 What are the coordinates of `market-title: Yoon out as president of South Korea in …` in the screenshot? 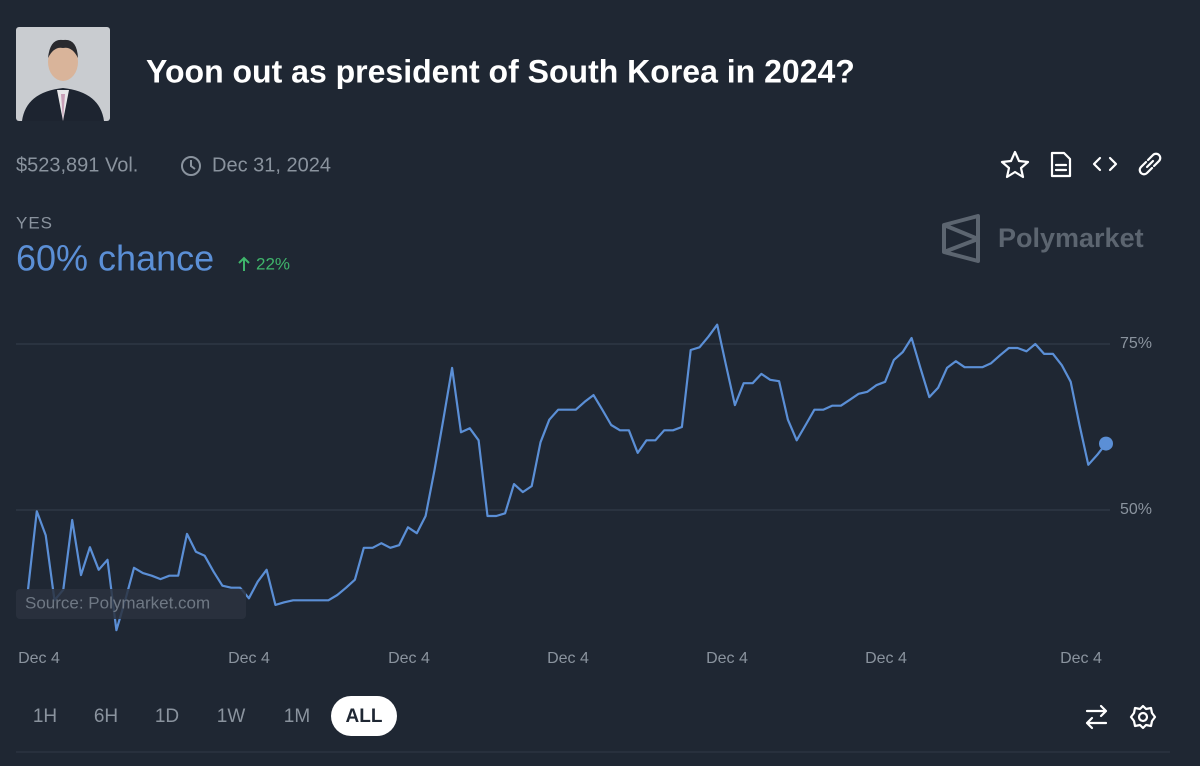 It's located at (500, 71).